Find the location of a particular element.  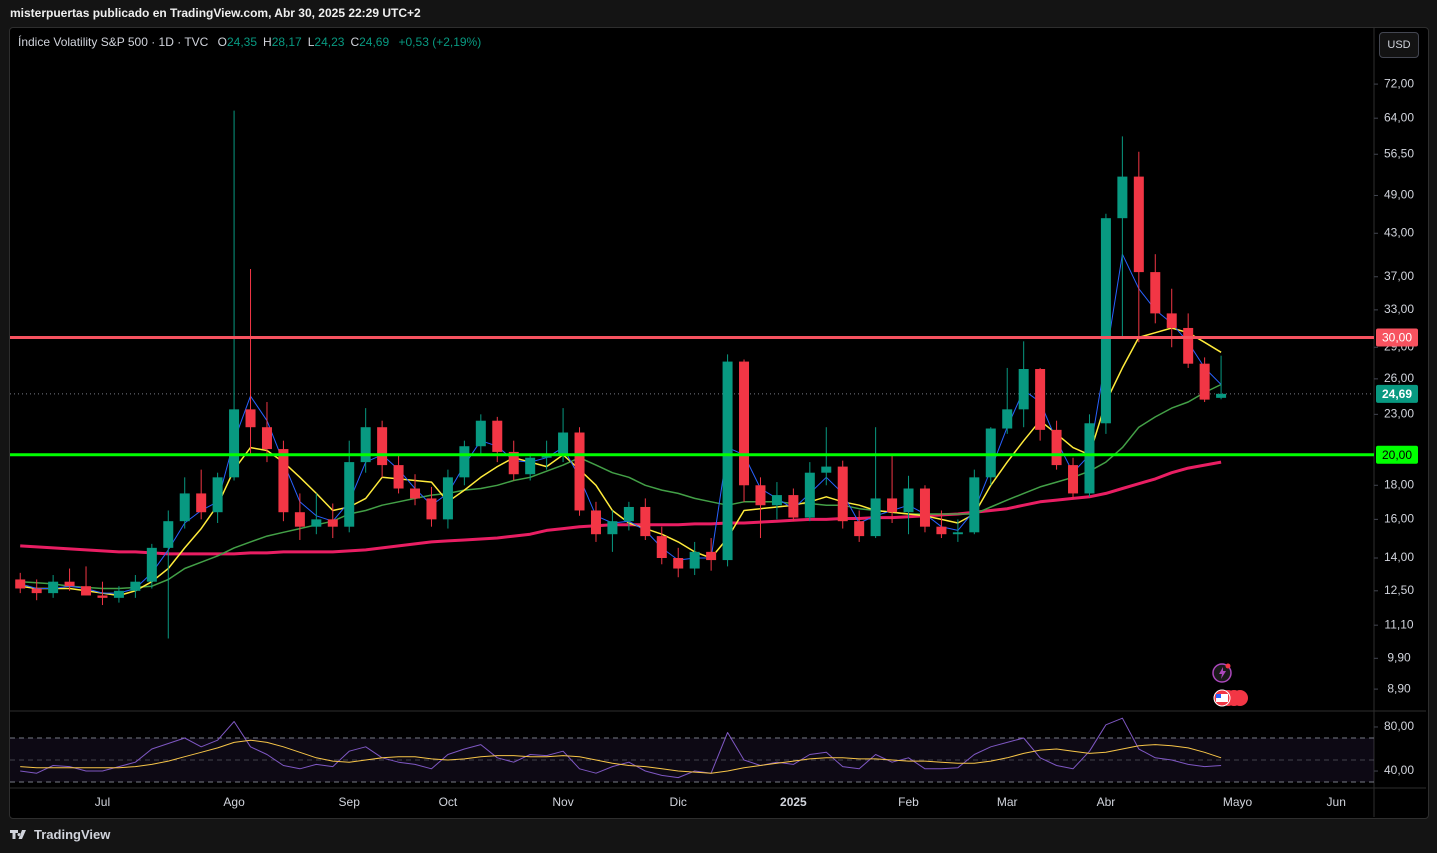

y-tick-label: 26,00 is located at coordinates (1399, 378).